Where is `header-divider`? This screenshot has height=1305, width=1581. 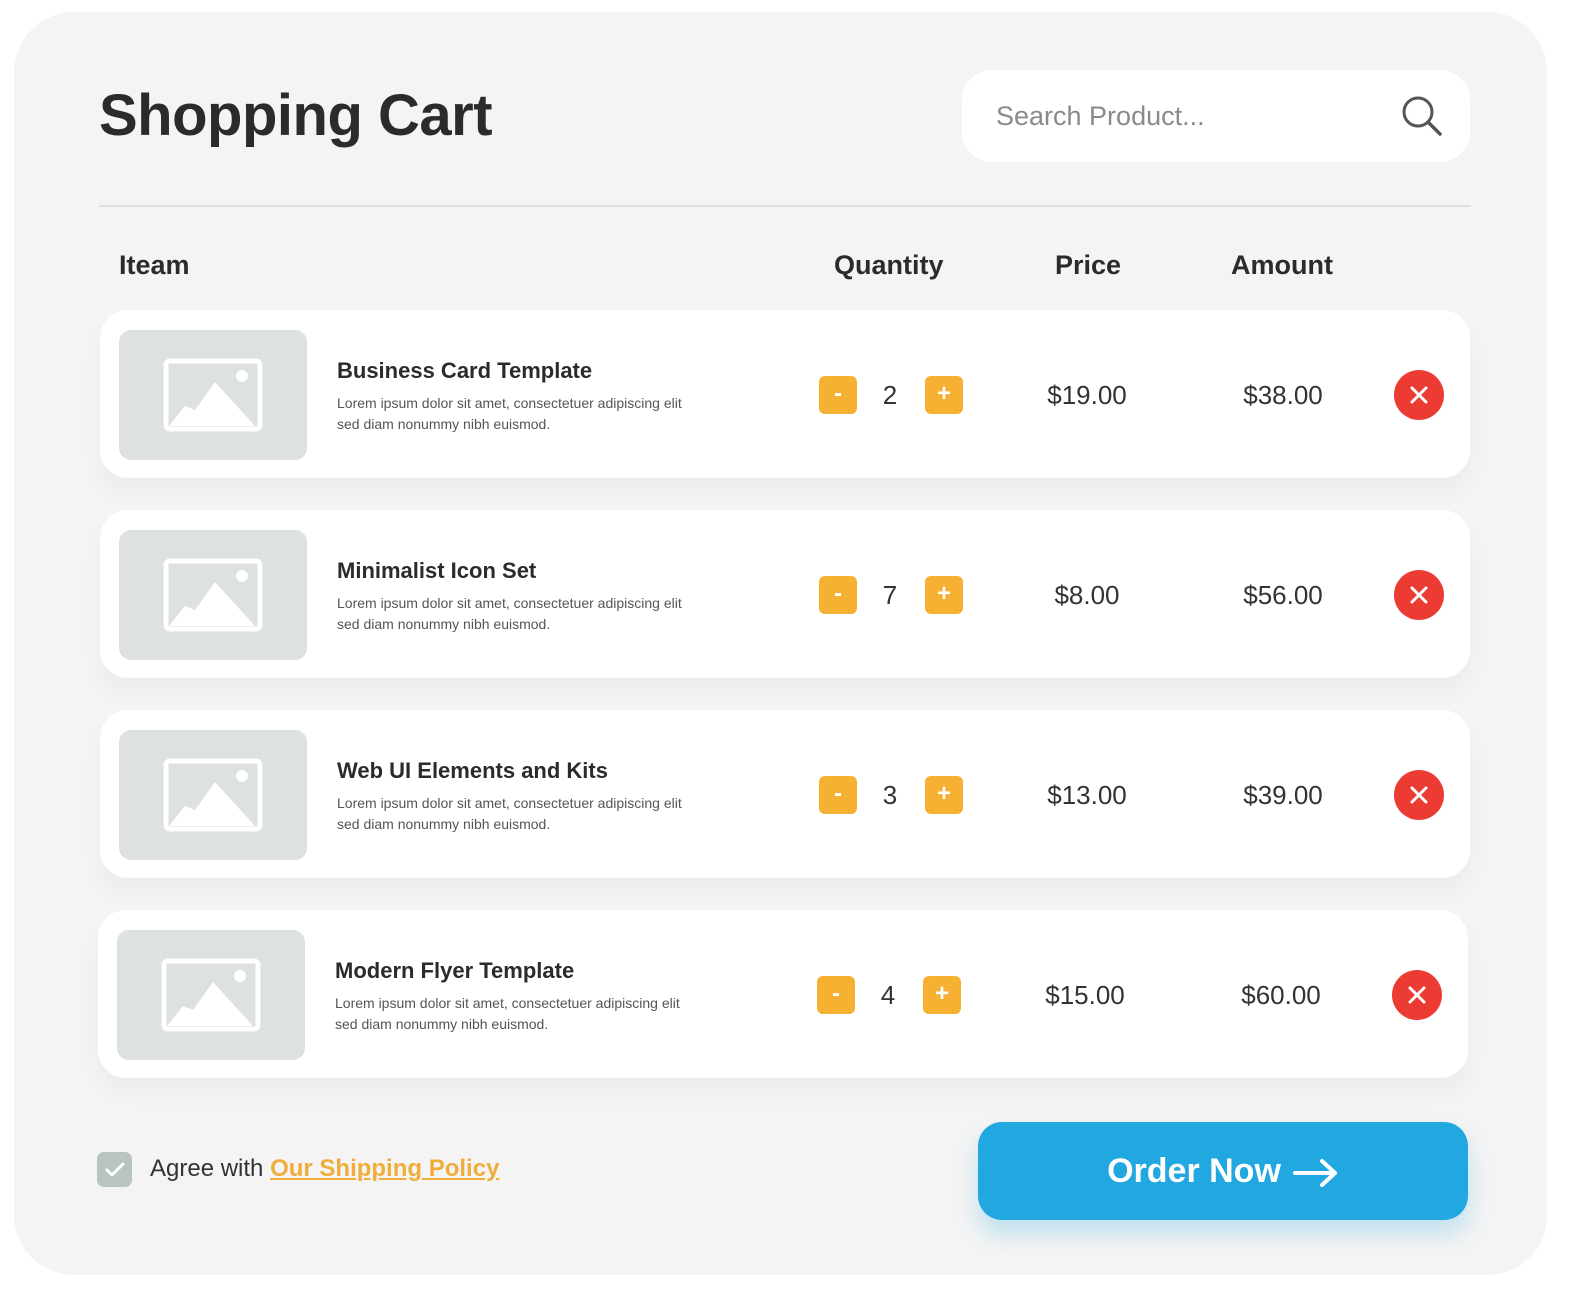 header-divider is located at coordinates (785, 206).